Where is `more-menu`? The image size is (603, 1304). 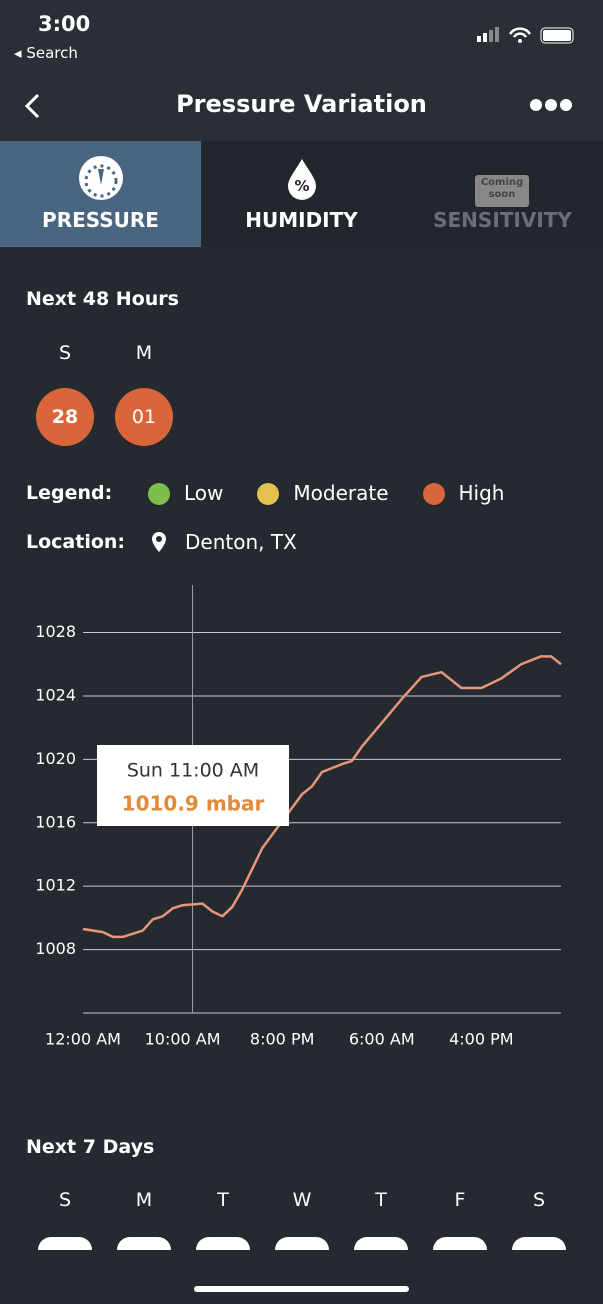 more-menu is located at coordinates (552, 105).